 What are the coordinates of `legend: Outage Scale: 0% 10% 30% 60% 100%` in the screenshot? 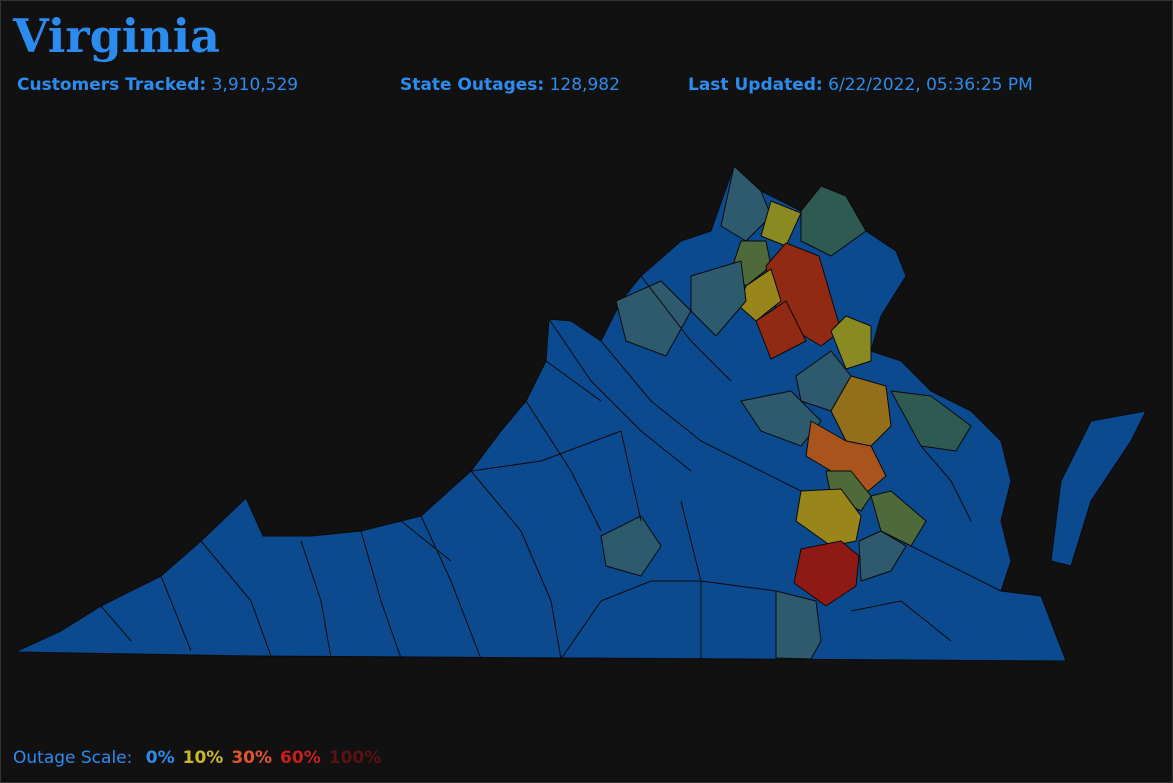 It's located at (197, 758).